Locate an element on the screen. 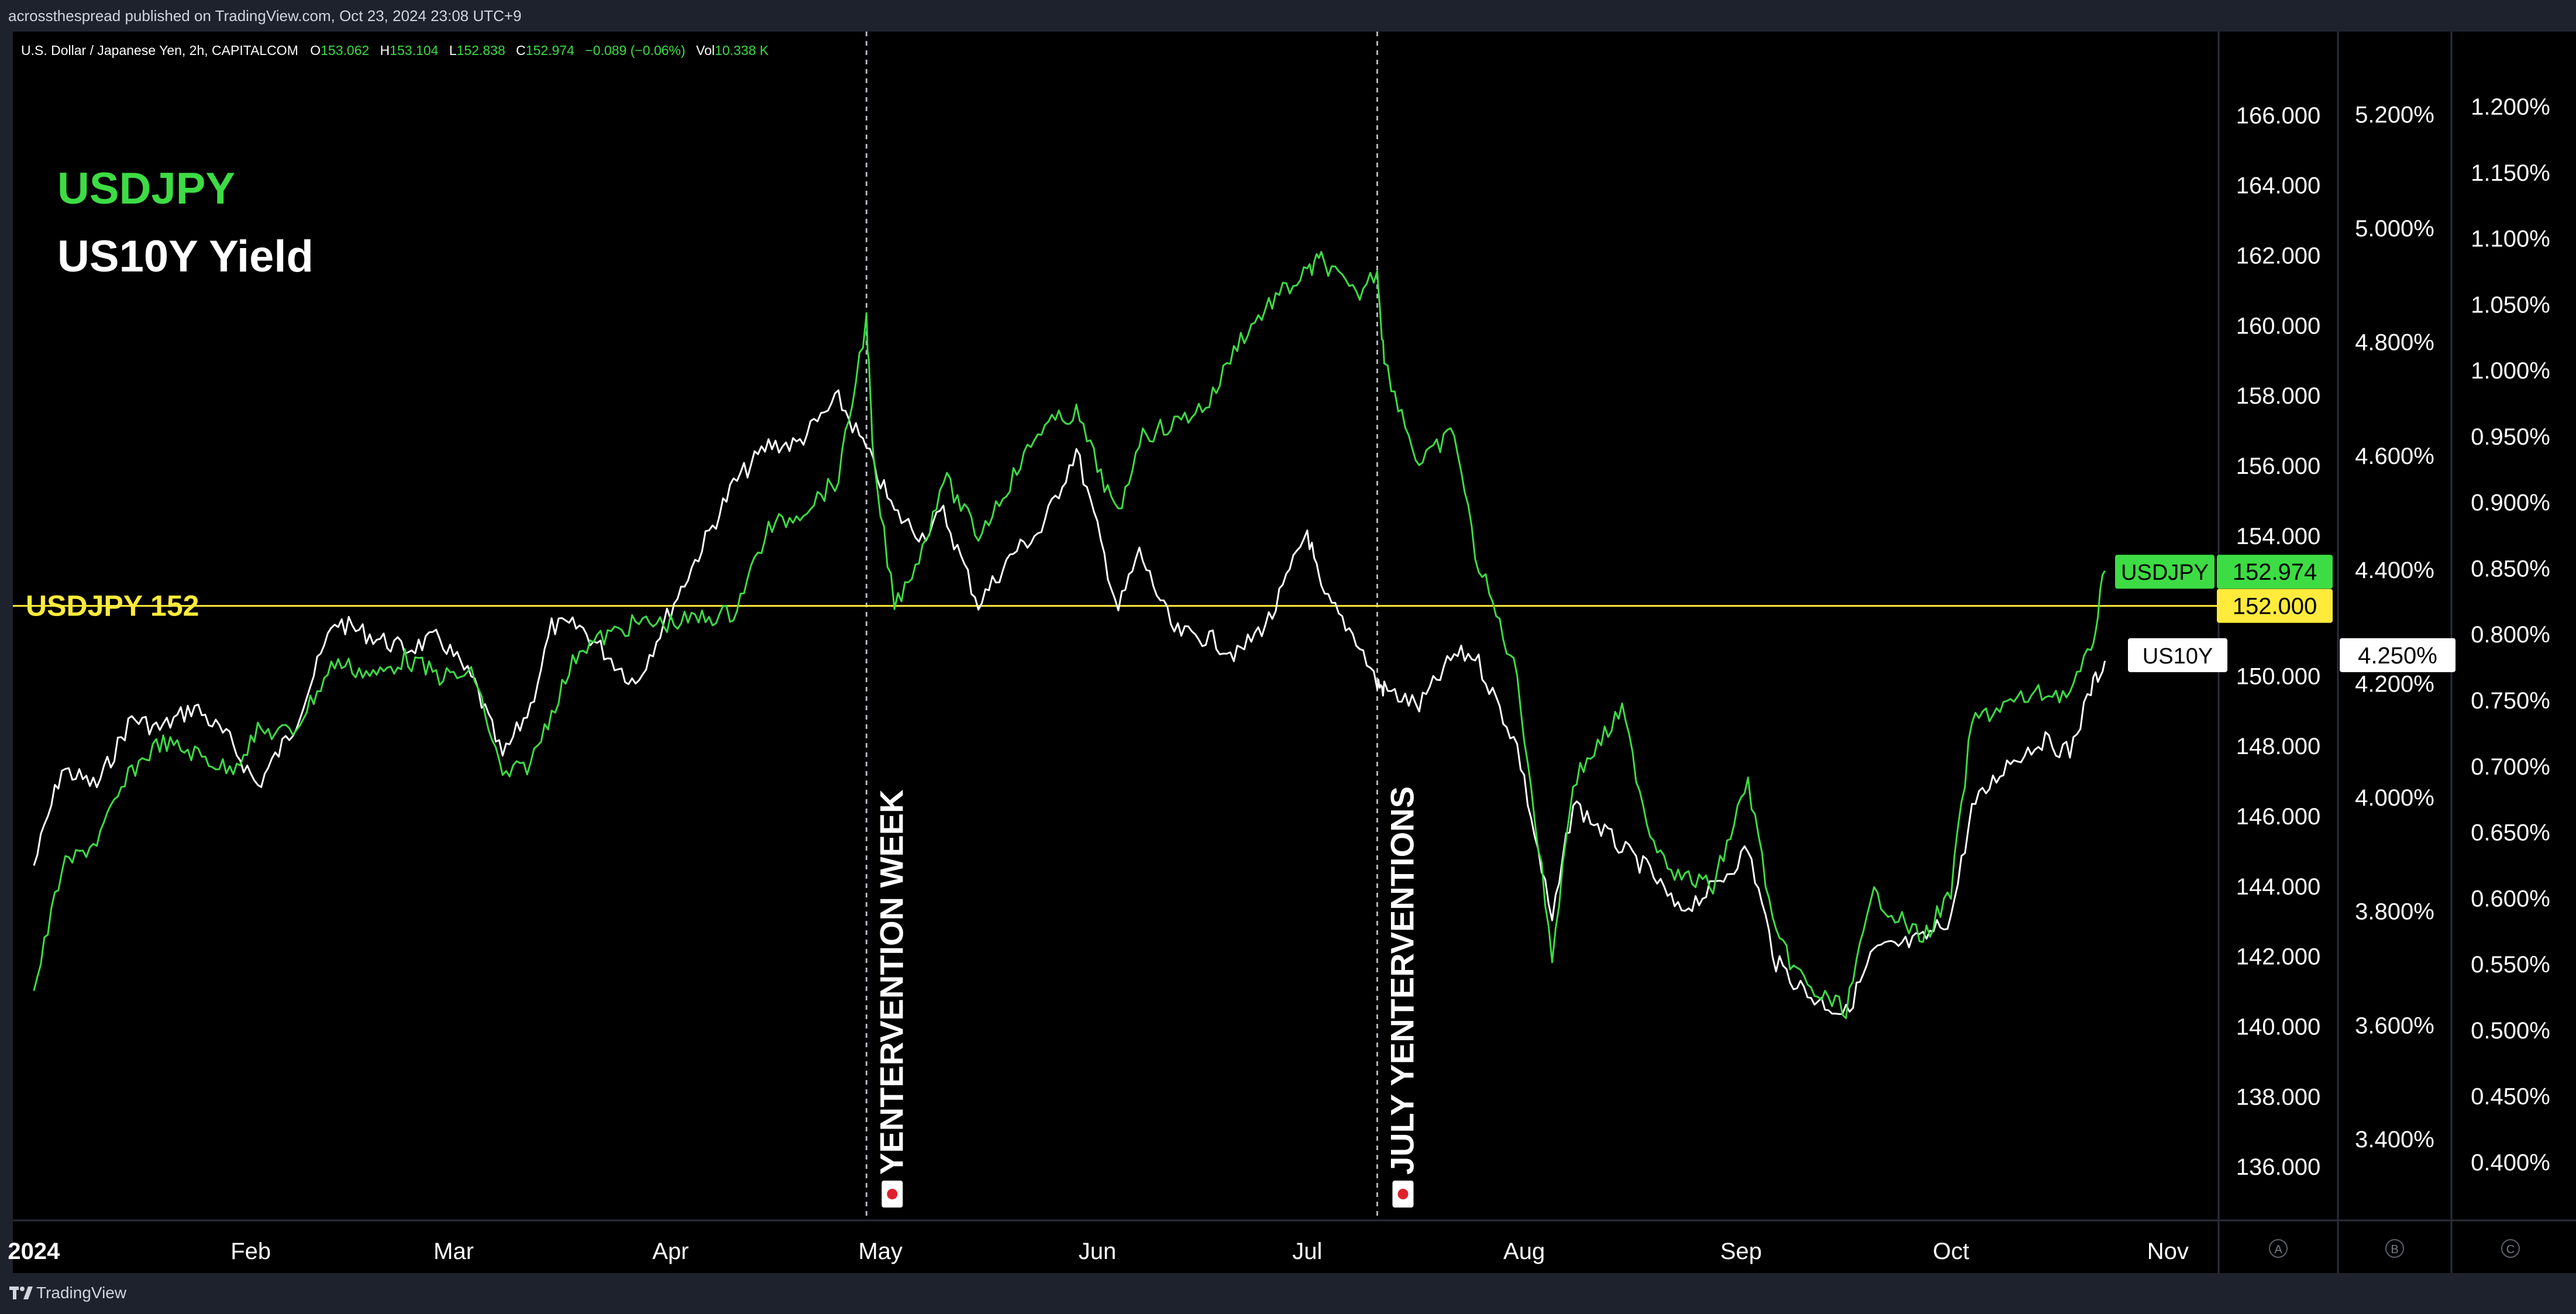 The width and height of the screenshot is (2576, 1314). series-name-tag-us10y is located at coordinates (2177, 655).